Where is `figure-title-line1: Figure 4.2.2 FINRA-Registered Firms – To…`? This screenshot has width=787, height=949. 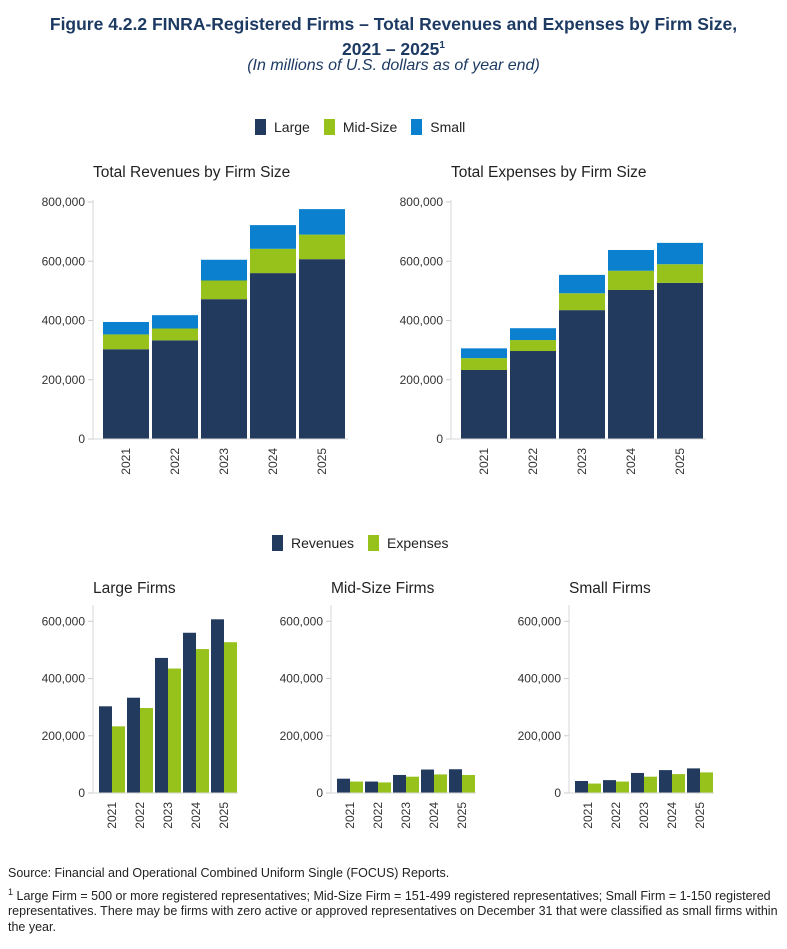
figure-title-line1: Figure 4.2.2 FINRA-Registered Firms – To… is located at coordinates (393, 24).